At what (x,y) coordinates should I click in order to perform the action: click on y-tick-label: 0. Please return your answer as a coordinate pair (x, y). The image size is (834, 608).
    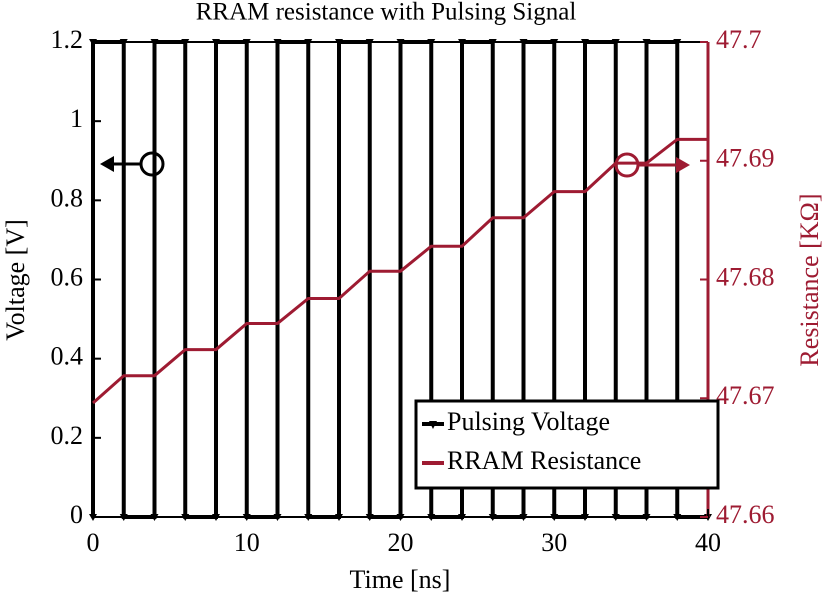
    Looking at the image, I should click on (76, 514).